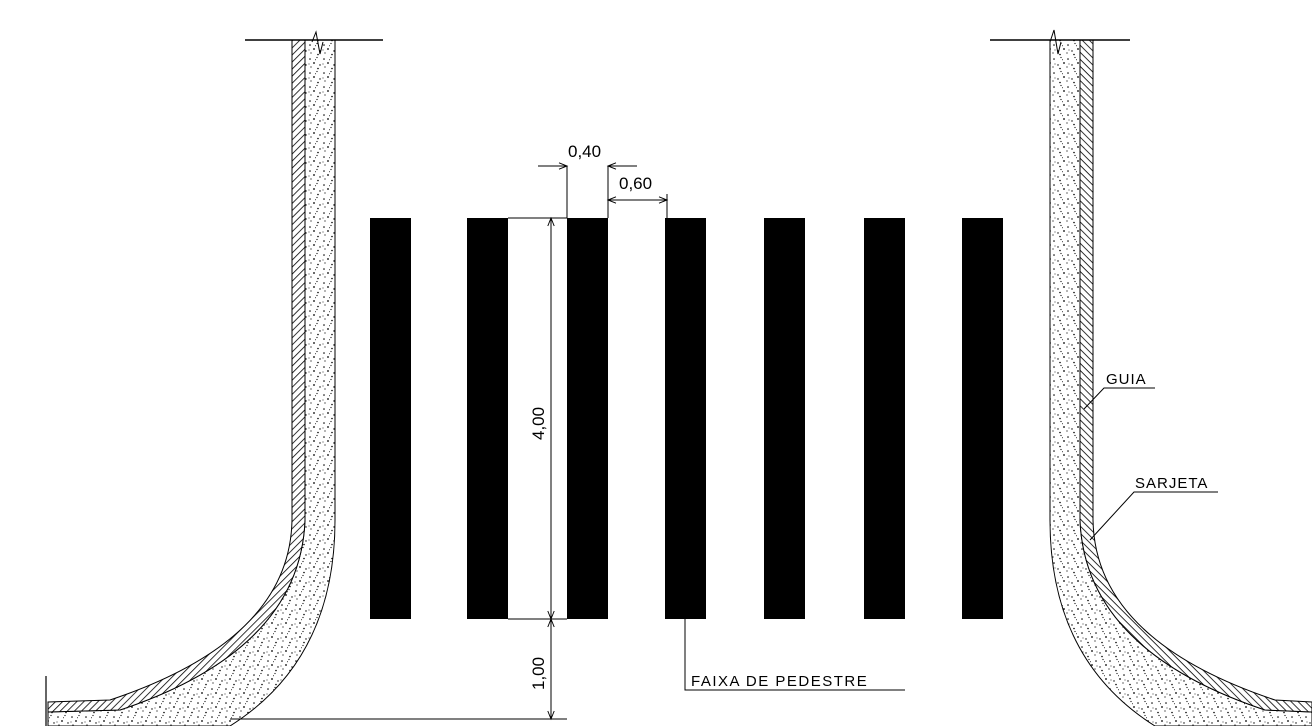 The width and height of the screenshot is (1312, 726). Describe the element at coordinates (635, 183) in the screenshot. I see `dimension-label-gap: 0,60` at that location.